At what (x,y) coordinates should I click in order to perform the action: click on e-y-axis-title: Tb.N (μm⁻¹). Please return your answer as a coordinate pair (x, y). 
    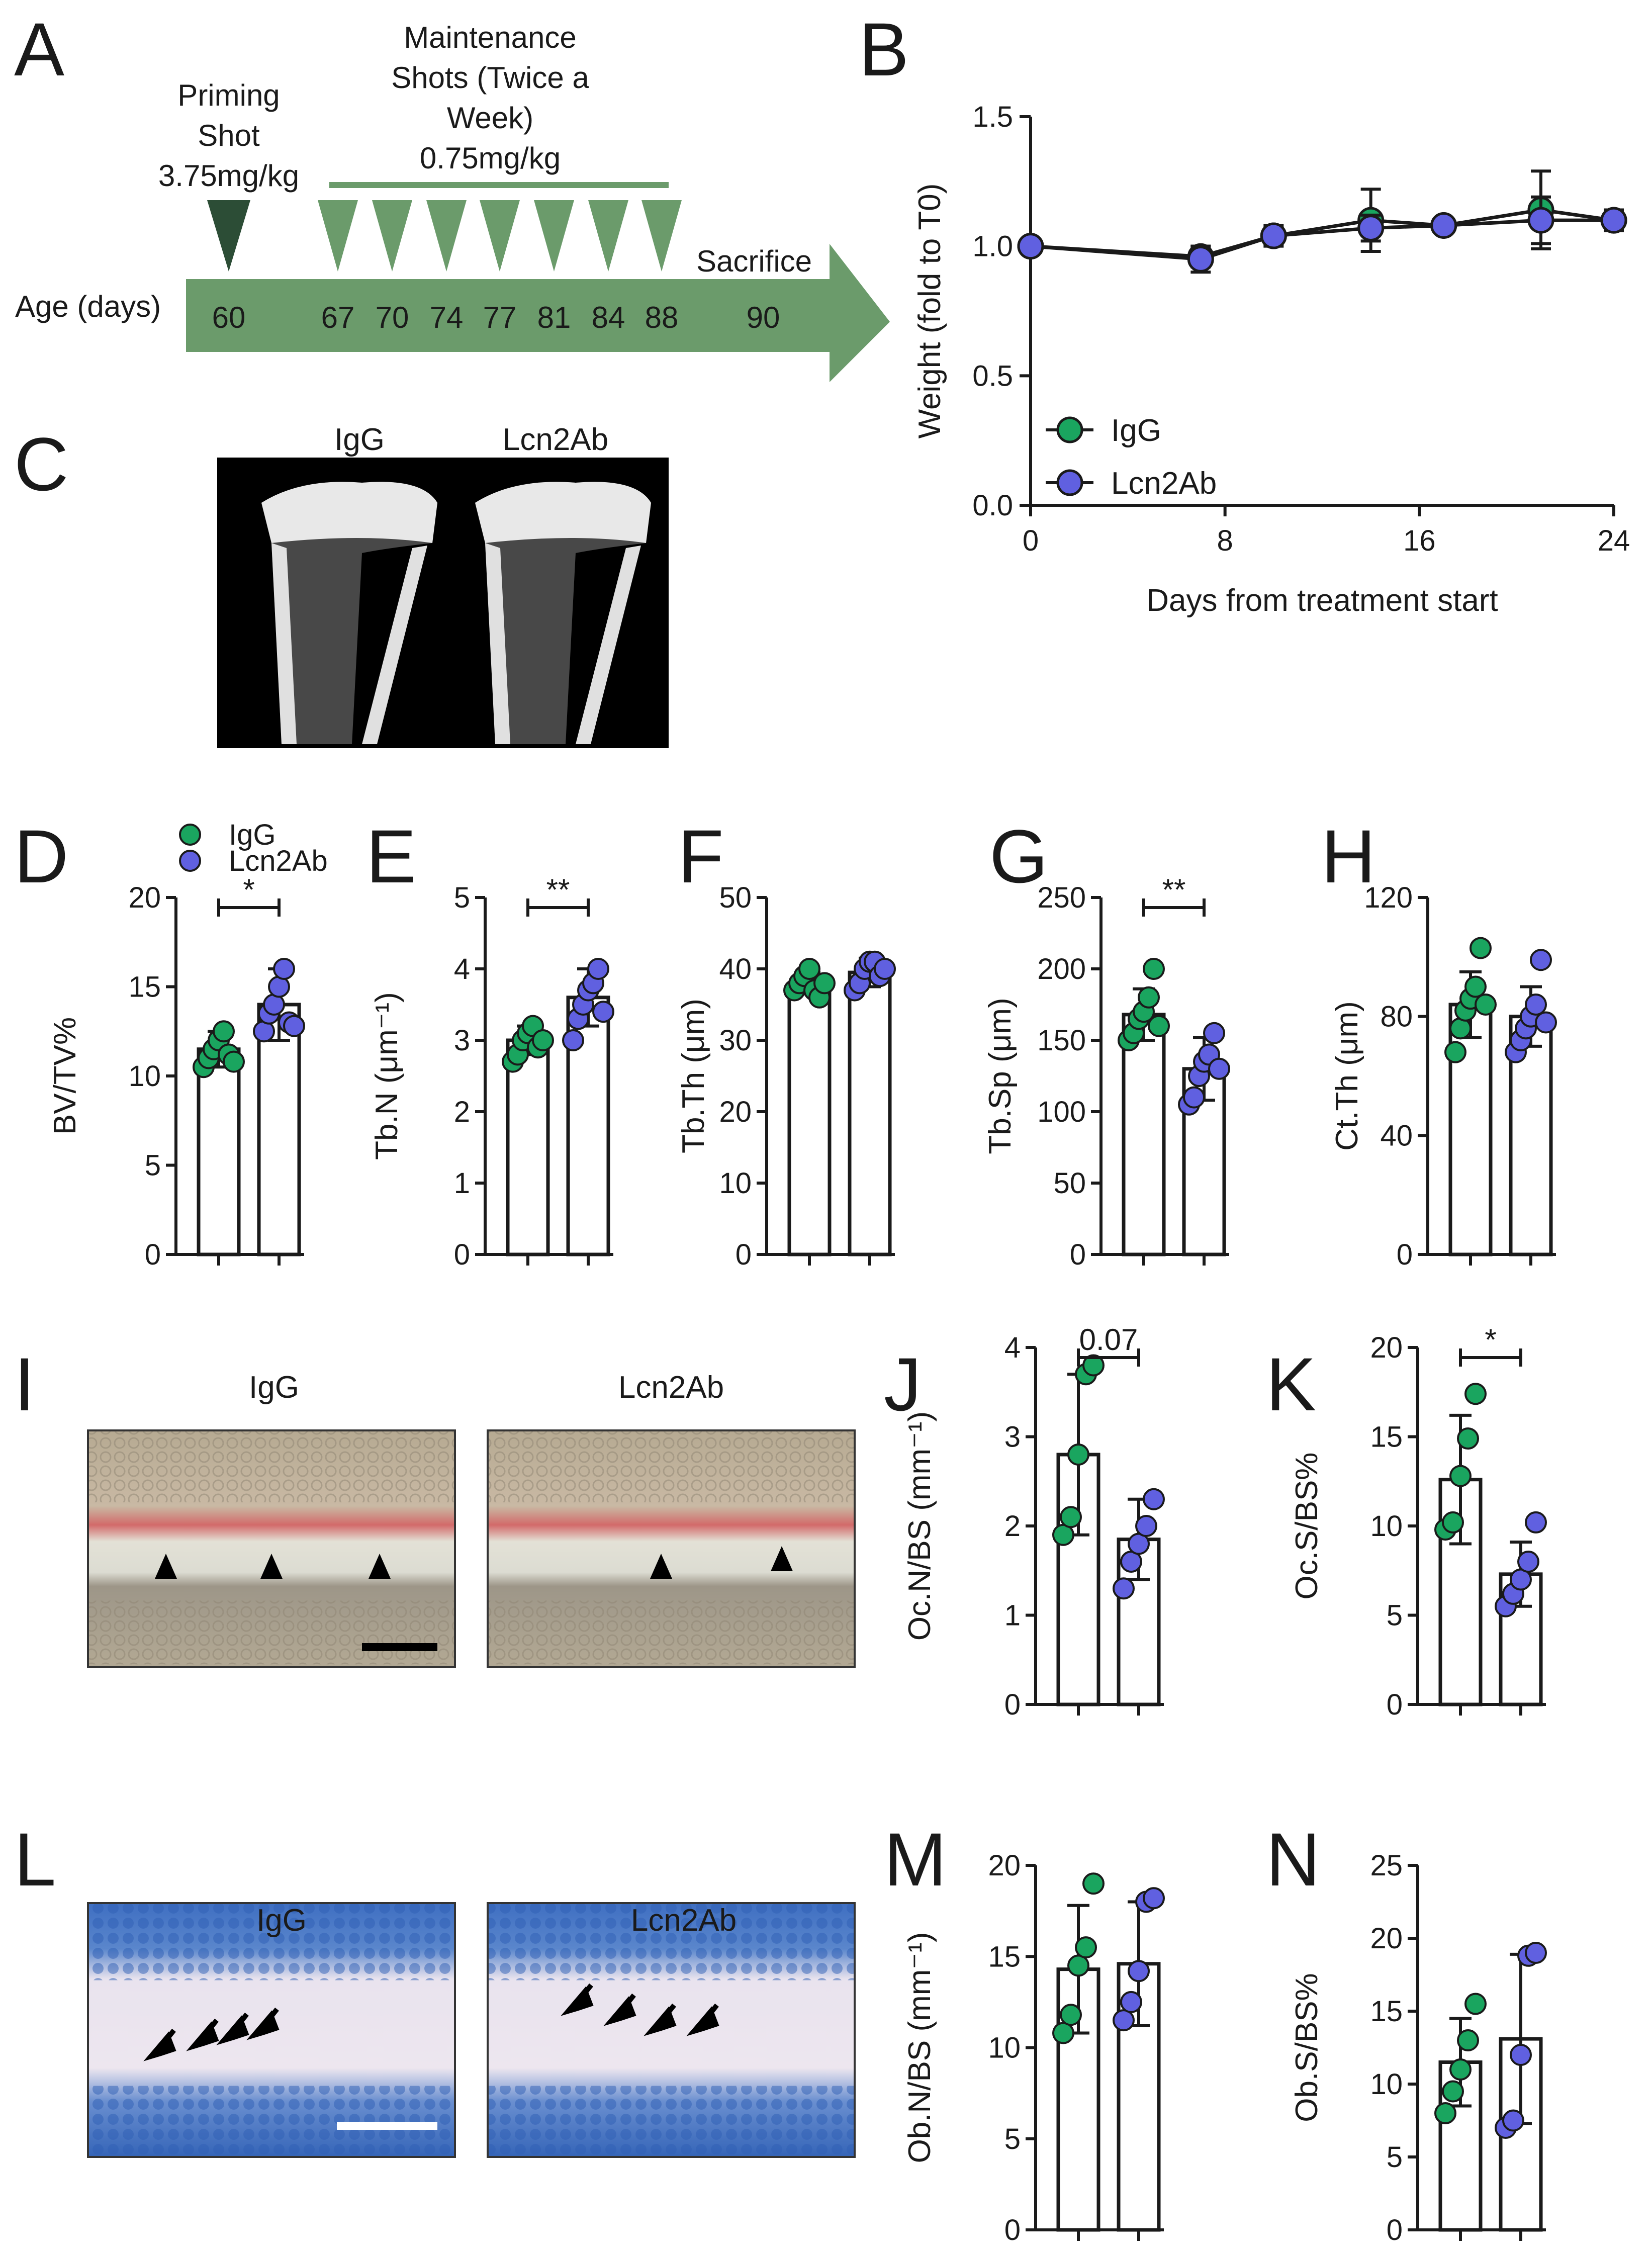
    Looking at the image, I should click on (387, 1076).